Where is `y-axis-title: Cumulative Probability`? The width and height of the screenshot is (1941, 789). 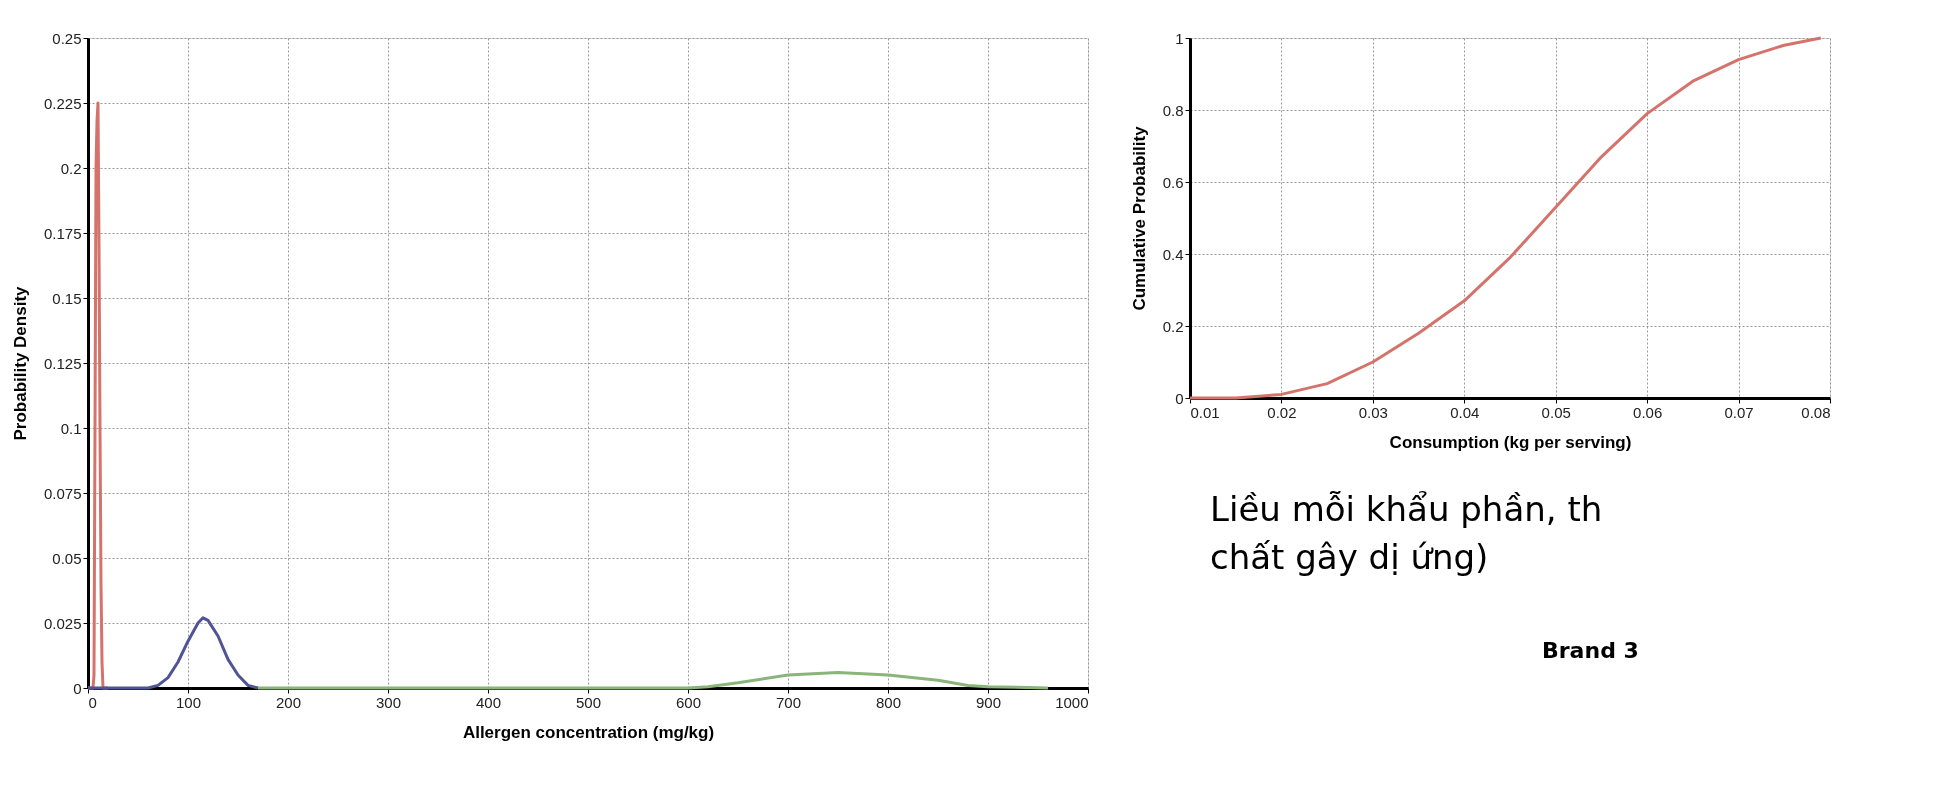 y-axis-title: Cumulative Probability is located at coordinates (1139, 218).